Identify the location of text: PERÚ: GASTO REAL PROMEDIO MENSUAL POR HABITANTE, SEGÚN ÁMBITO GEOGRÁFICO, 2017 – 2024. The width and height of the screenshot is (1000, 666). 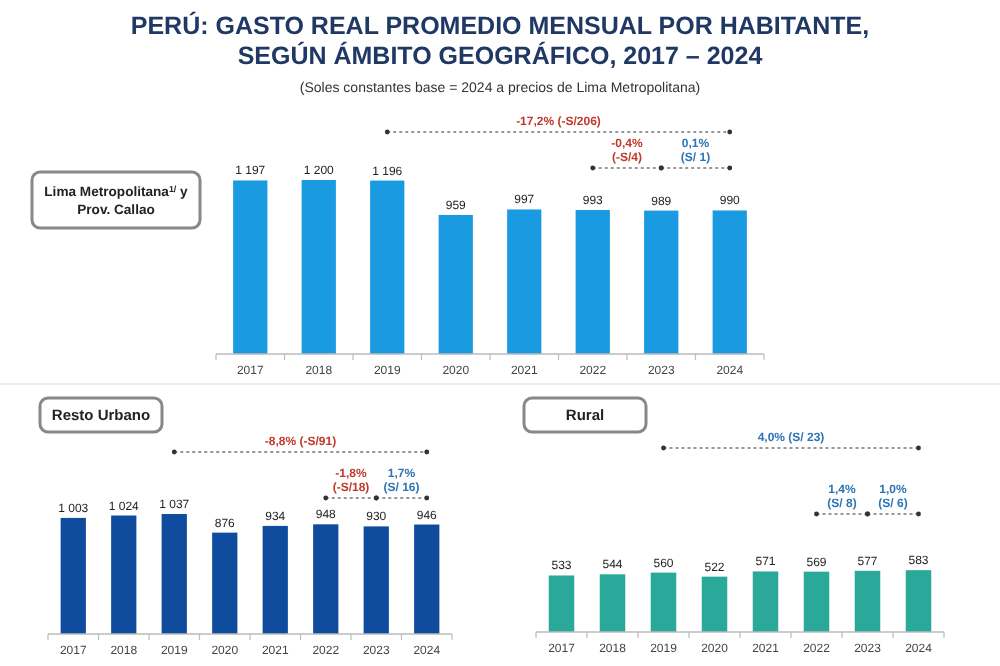
(500, 40).